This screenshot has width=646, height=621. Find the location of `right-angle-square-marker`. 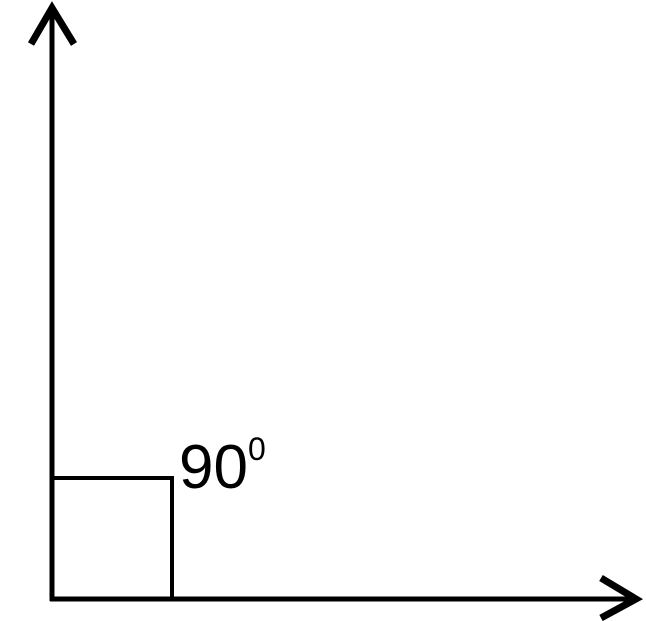

right-angle-square-marker is located at coordinates (113, 537).